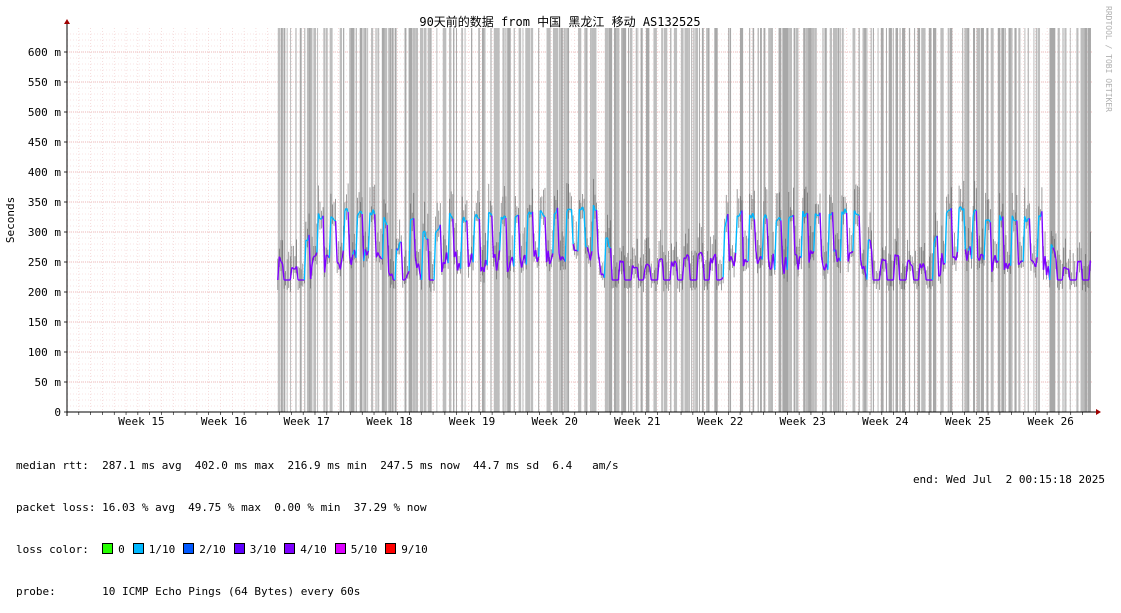 The height and width of the screenshot is (613, 1121). What do you see at coordinates (231, 591) in the screenshot?
I see `probe-text: 10 ICMP Echo Pings (64 Bytes) every 60s` at bounding box center [231, 591].